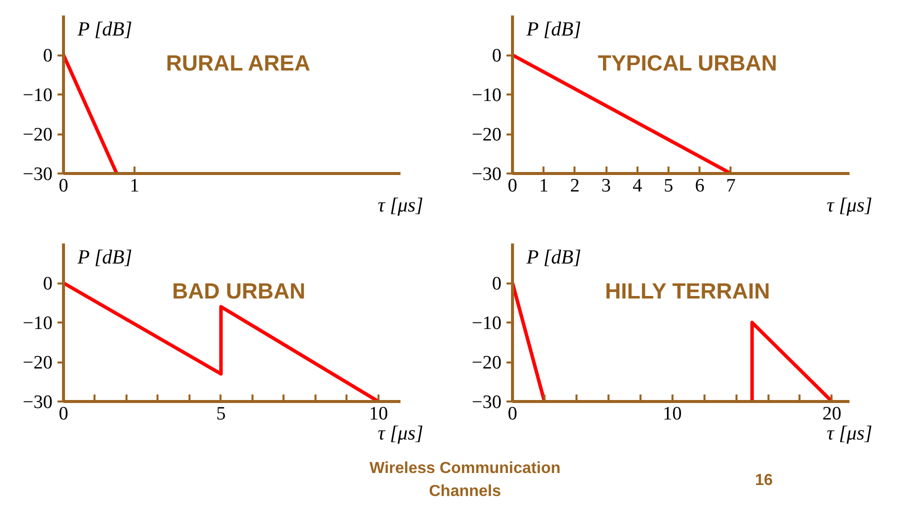  Describe the element at coordinates (606, 186) in the screenshot. I see `x-tick-label: 3` at that location.